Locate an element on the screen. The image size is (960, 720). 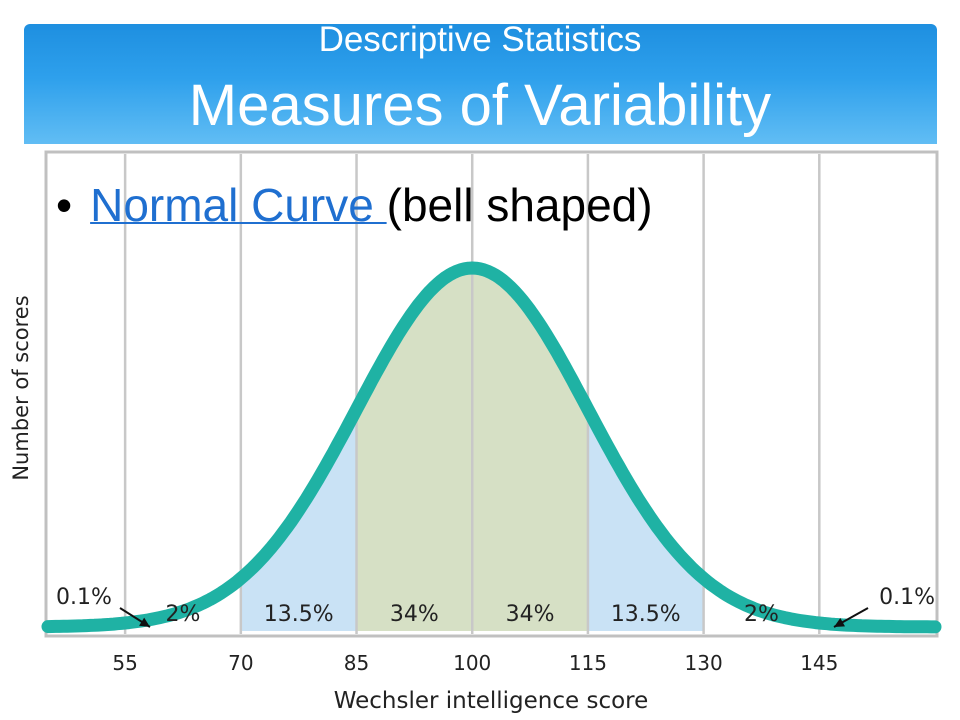
bell-shaped-text: (bell shaped) is located at coordinates (519, 205).